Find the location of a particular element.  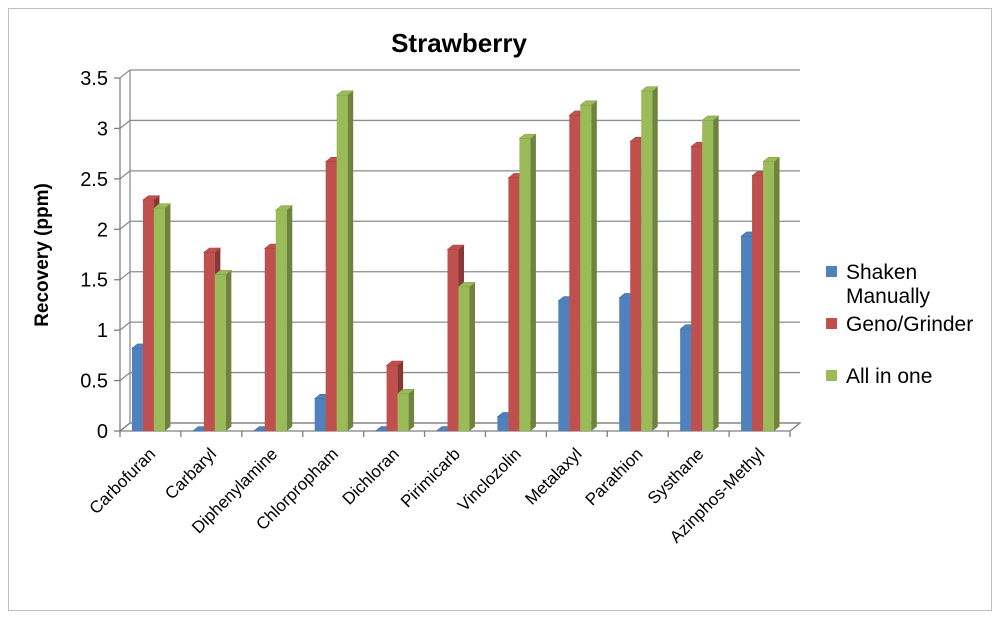

legend-label: Geno/Grinder is located at coordinates (909, 324).